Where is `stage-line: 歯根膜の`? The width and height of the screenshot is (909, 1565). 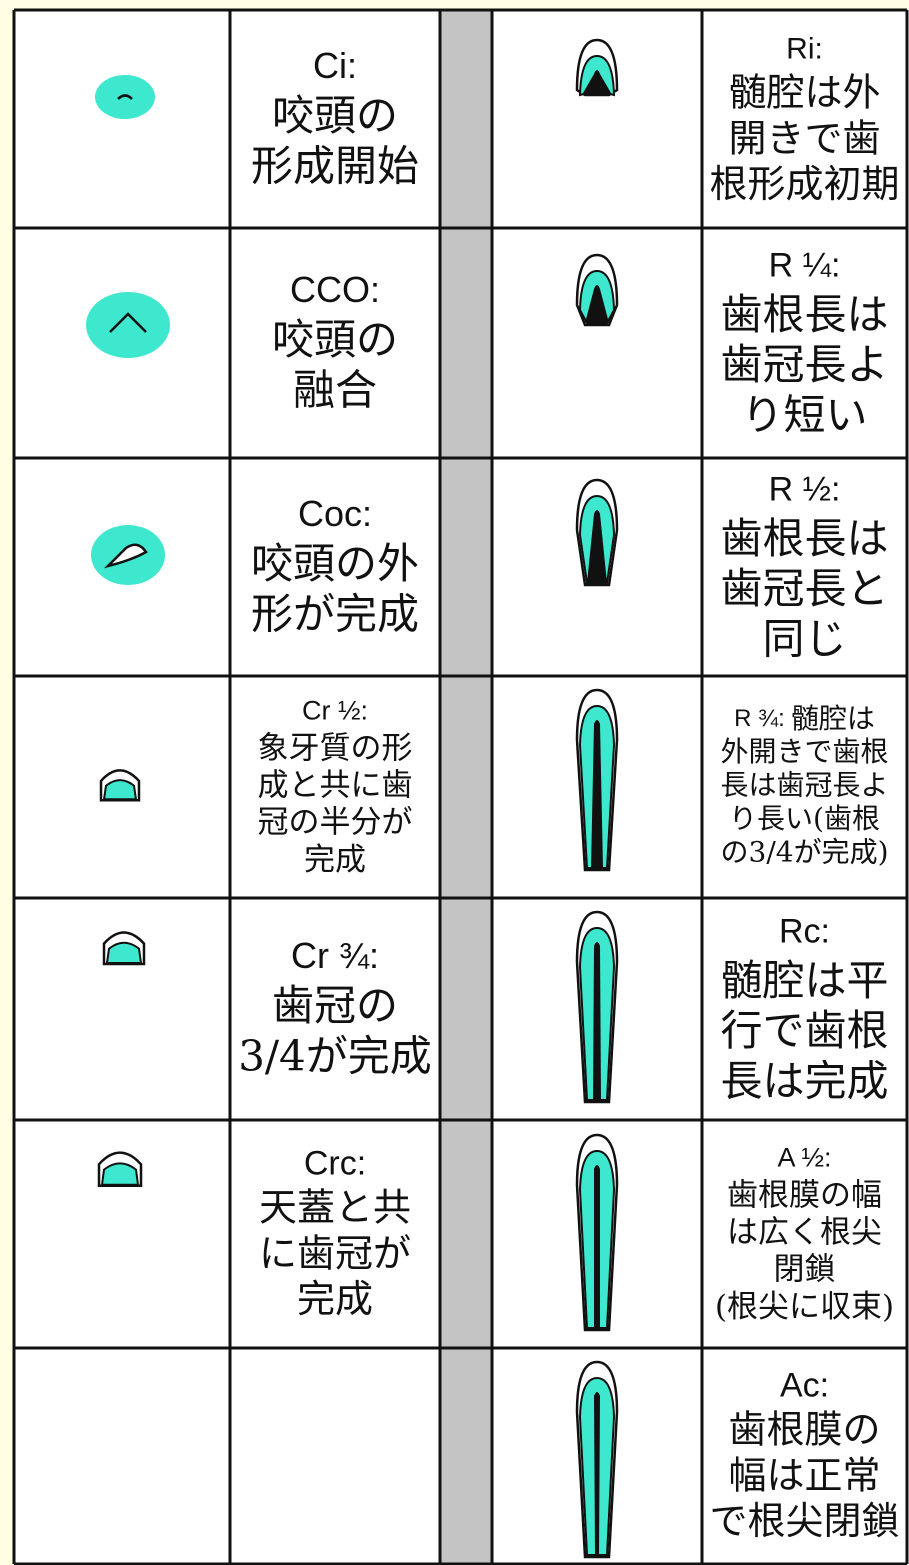 stage-line: 歯根膜の is located at coordinates (804, 1430).